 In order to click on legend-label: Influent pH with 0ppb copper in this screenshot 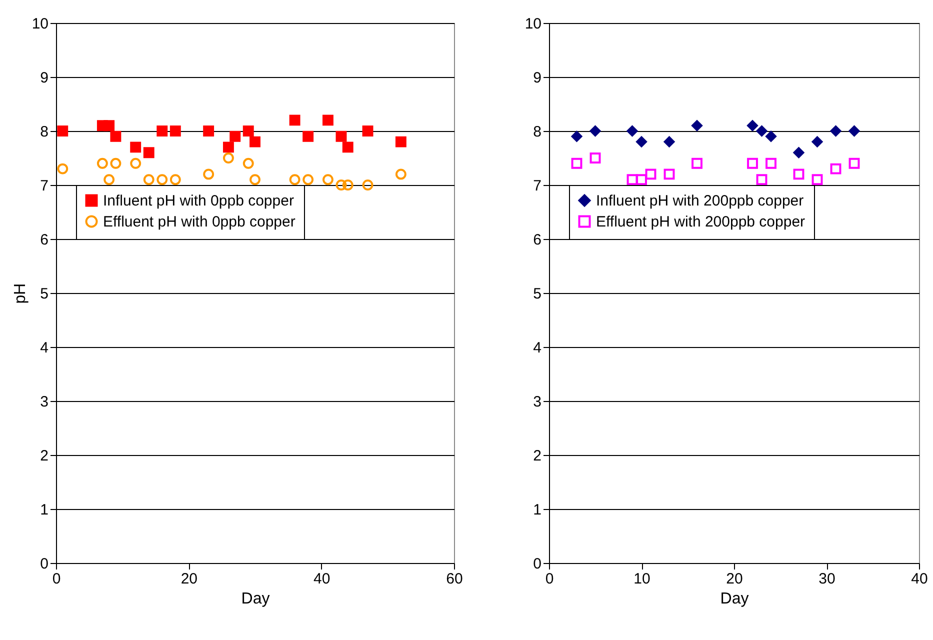, I will do `click(198, 201)`.